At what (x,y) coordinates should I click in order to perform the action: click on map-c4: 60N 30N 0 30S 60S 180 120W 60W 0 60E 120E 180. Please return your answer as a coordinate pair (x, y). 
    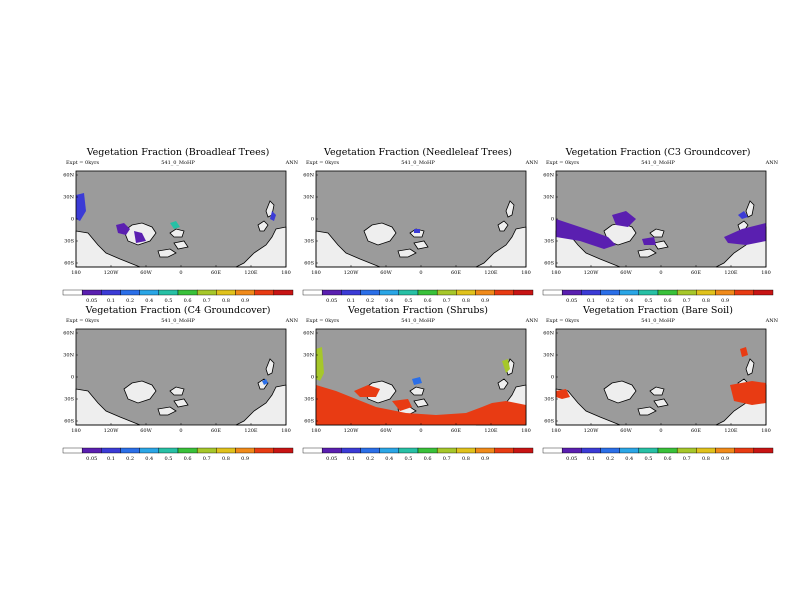
    Looking at the image, I should click on (177, 381).